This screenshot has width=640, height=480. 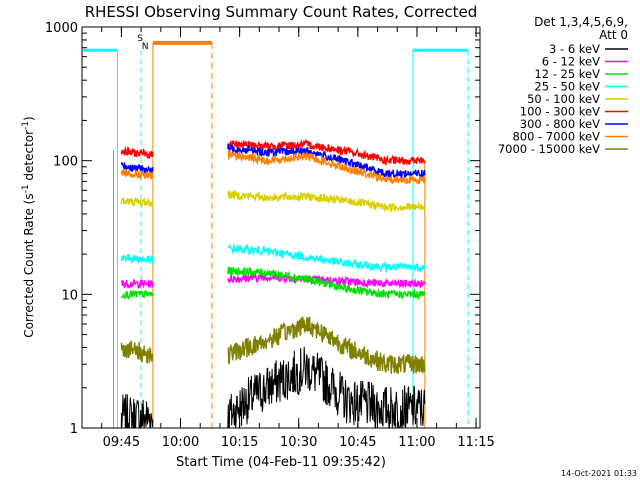 I want to click on series-800-7000-kev, so click(x=273, y=167).